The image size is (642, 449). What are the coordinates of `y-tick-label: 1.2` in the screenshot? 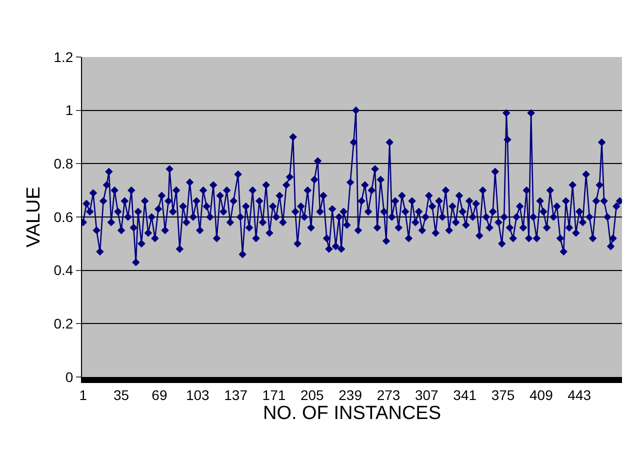 It's located at (64, 56).